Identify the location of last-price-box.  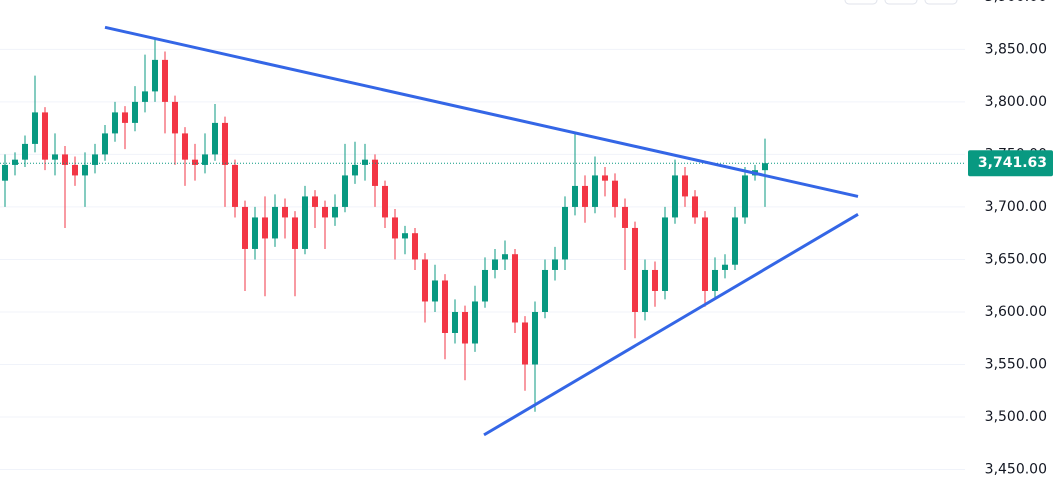
(1010, 163).